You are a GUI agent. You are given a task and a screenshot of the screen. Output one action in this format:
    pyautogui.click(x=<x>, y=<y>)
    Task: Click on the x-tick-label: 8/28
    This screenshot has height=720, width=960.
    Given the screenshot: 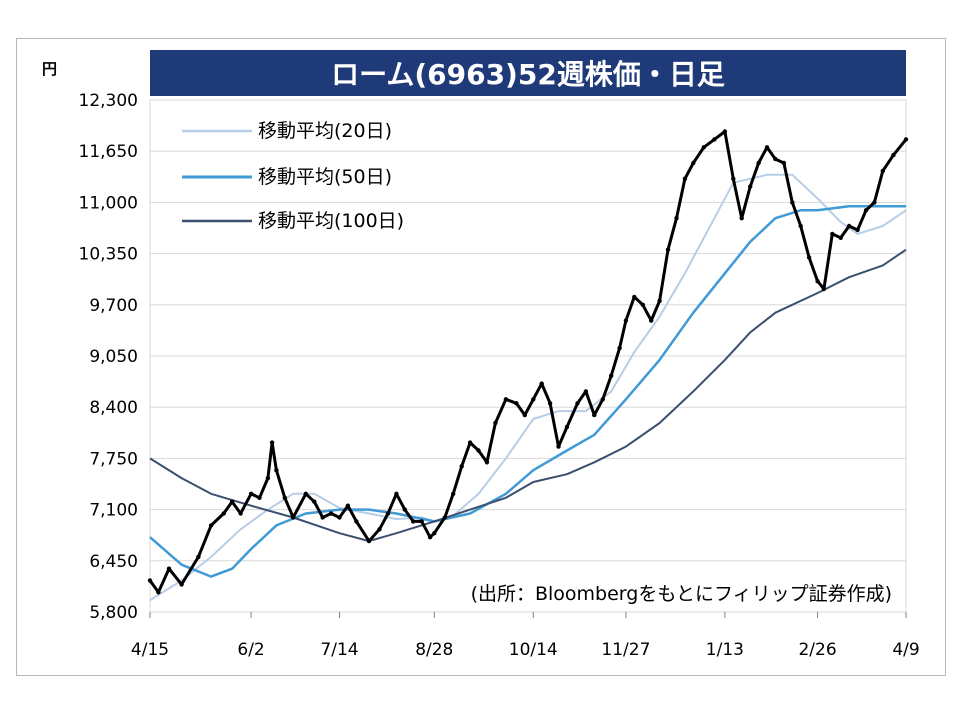 What is the action you would take?
    pyautogui.click(x=434, y=650)
    